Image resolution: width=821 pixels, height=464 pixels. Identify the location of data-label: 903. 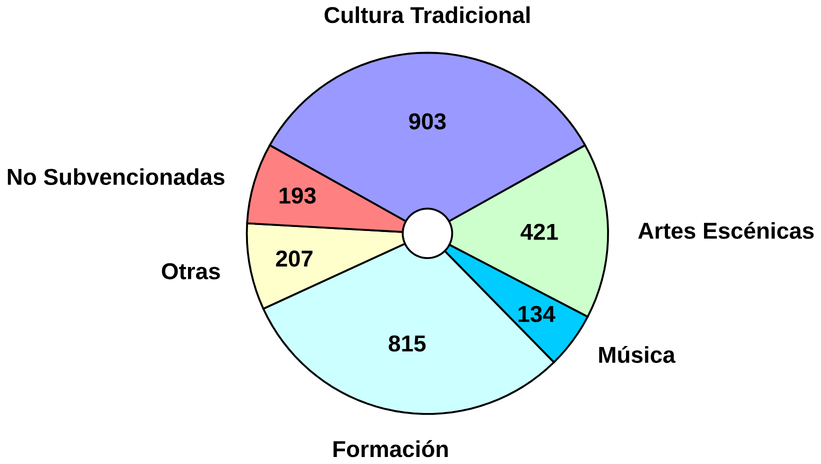
(427, 121).